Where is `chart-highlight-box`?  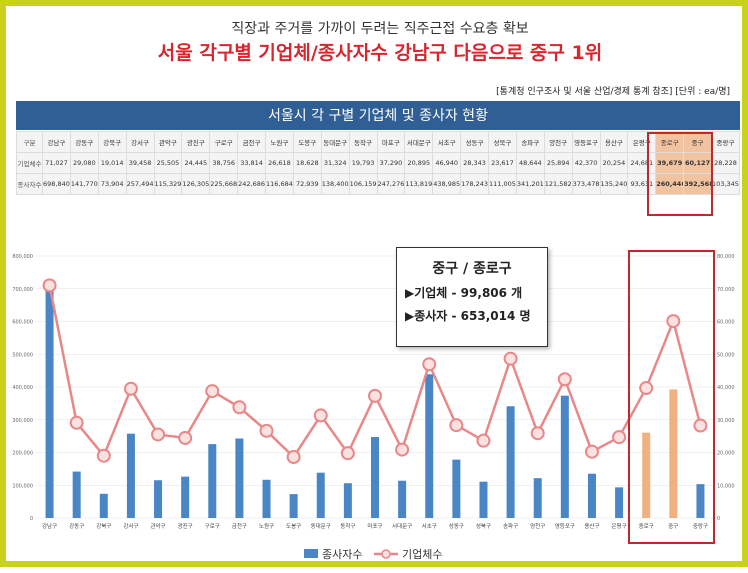
chart-highlight-box is located at coordinates (671, 397).